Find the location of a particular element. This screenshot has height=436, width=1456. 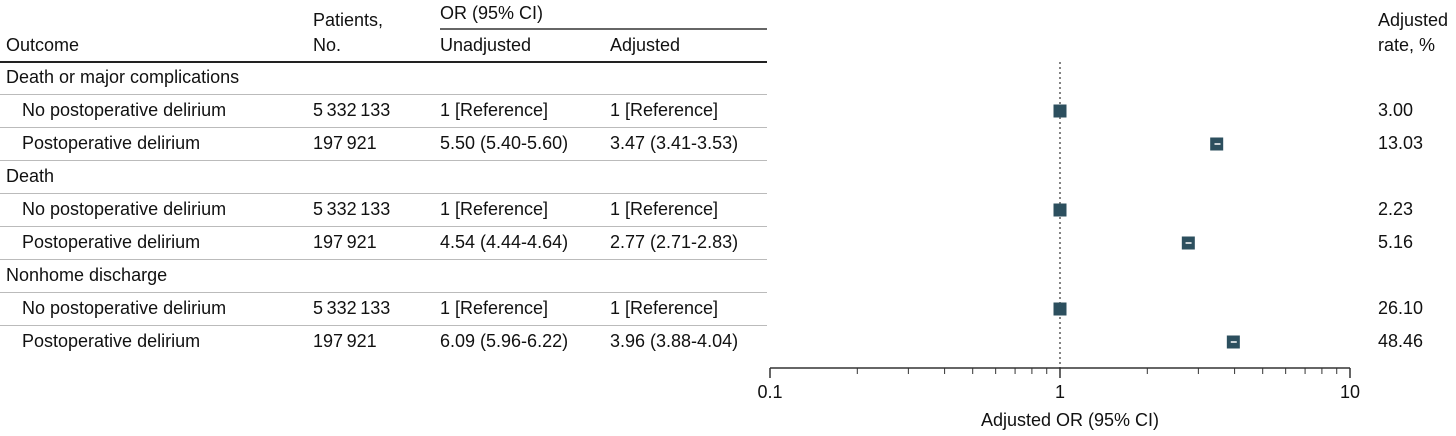

adjusted-rate: 5.16 is located at coordinates (1395, 242).